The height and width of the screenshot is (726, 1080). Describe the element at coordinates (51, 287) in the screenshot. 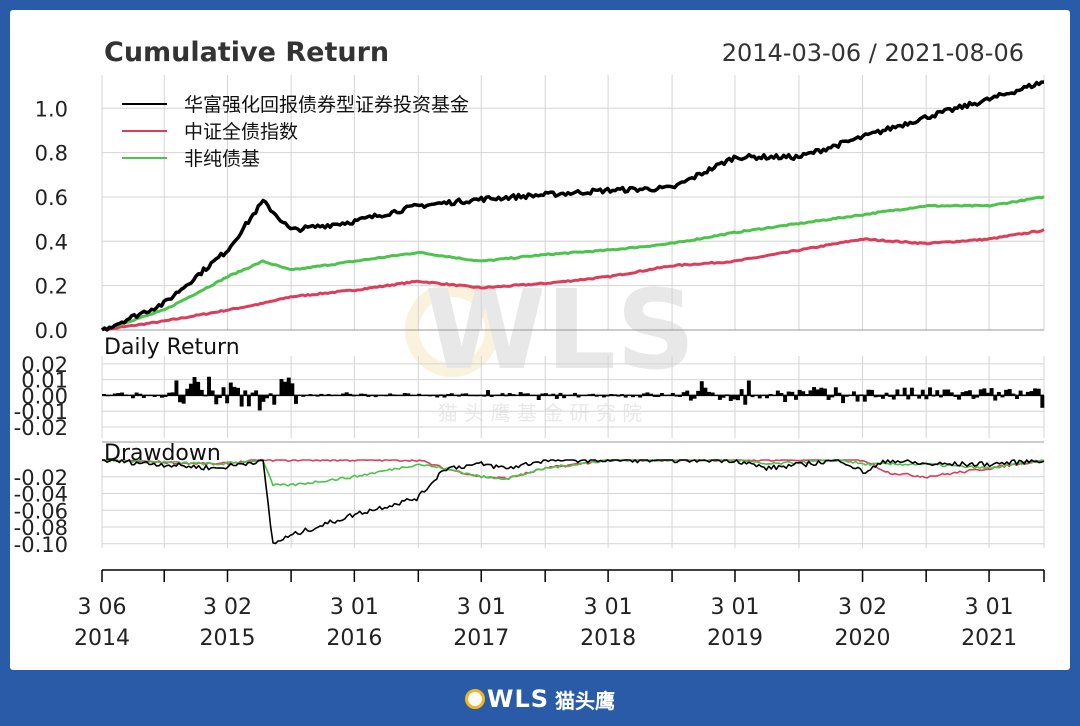

I see `y-tick-label: 0.2` at that location.